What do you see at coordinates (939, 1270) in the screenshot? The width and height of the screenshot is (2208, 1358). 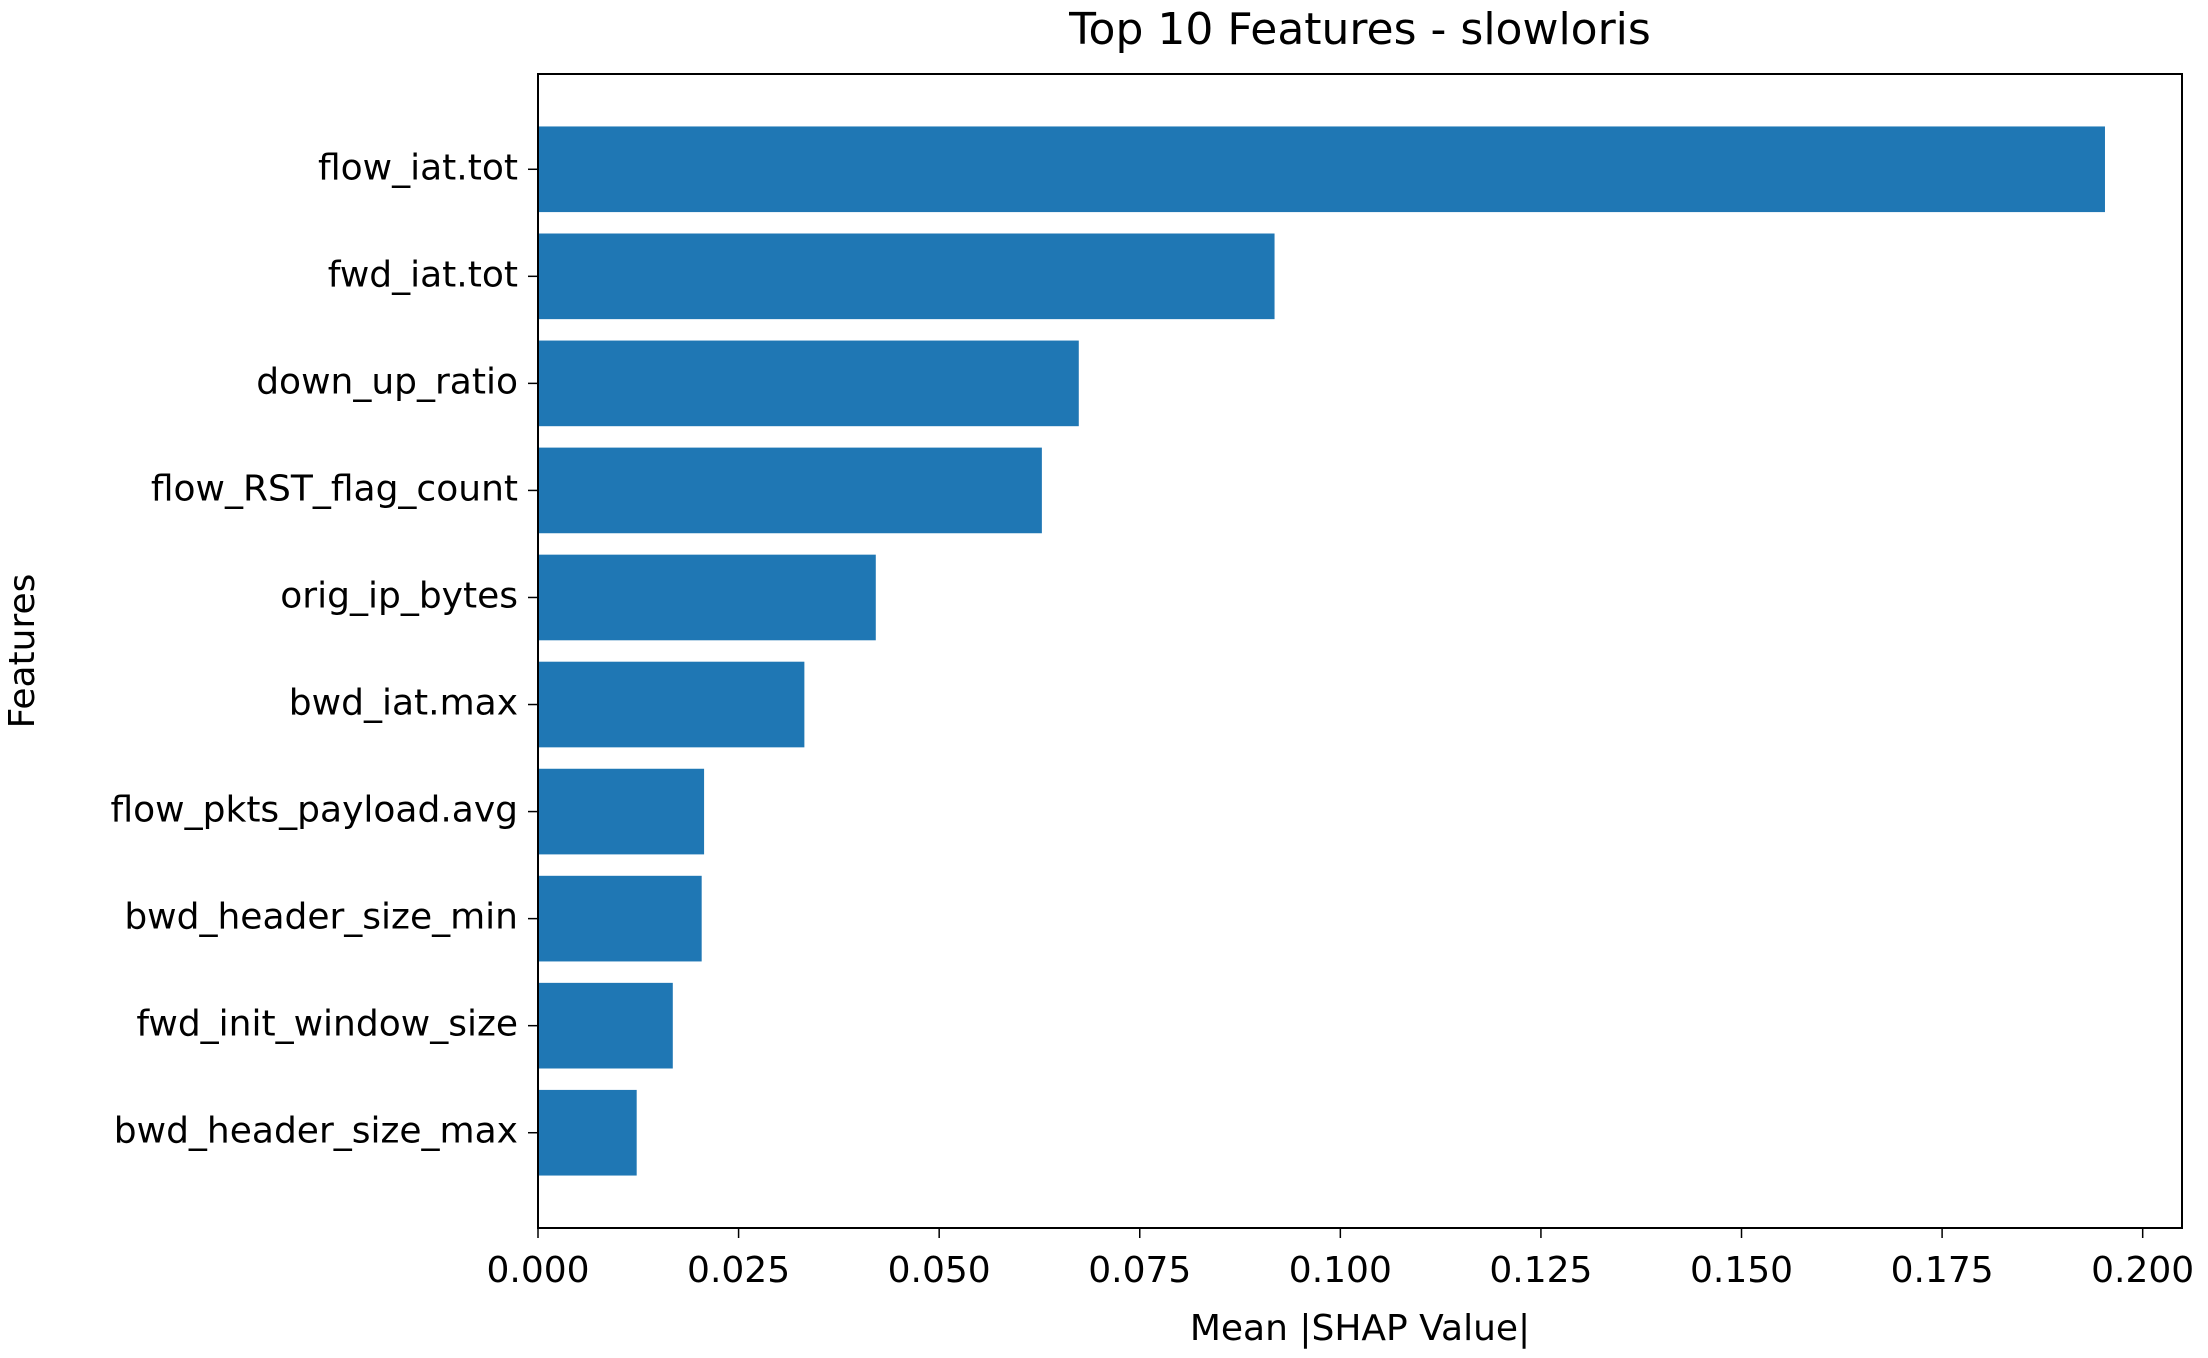 I see `x-tick-label: 0.050` at bounding box center [939, 1270].